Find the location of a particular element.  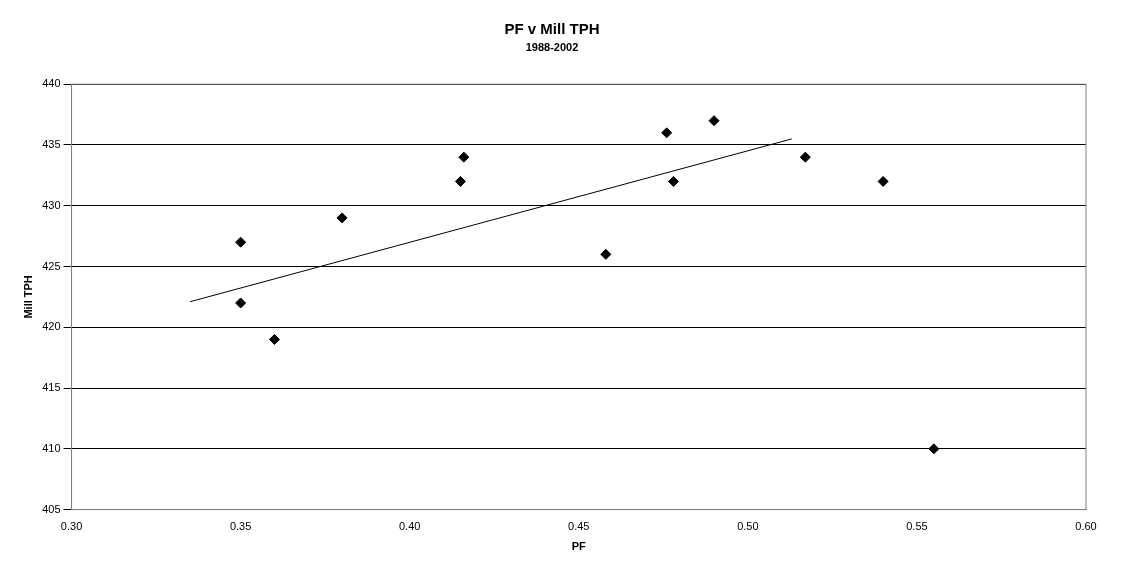

x-tick-label: 0.40 is located at coordinates (409, 526).